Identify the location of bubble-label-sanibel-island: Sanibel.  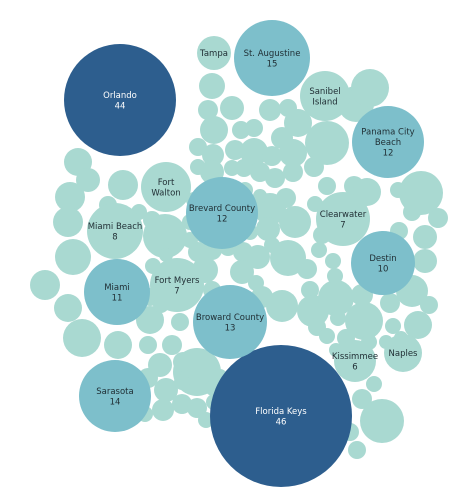
(324, 92).